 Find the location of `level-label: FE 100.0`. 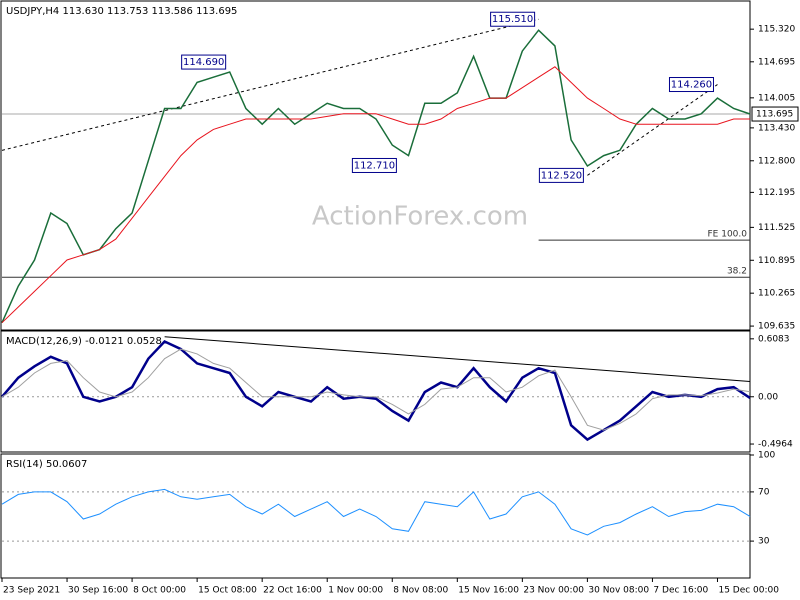

level-label: FE 100.0 is located at coordinates (728, 235).